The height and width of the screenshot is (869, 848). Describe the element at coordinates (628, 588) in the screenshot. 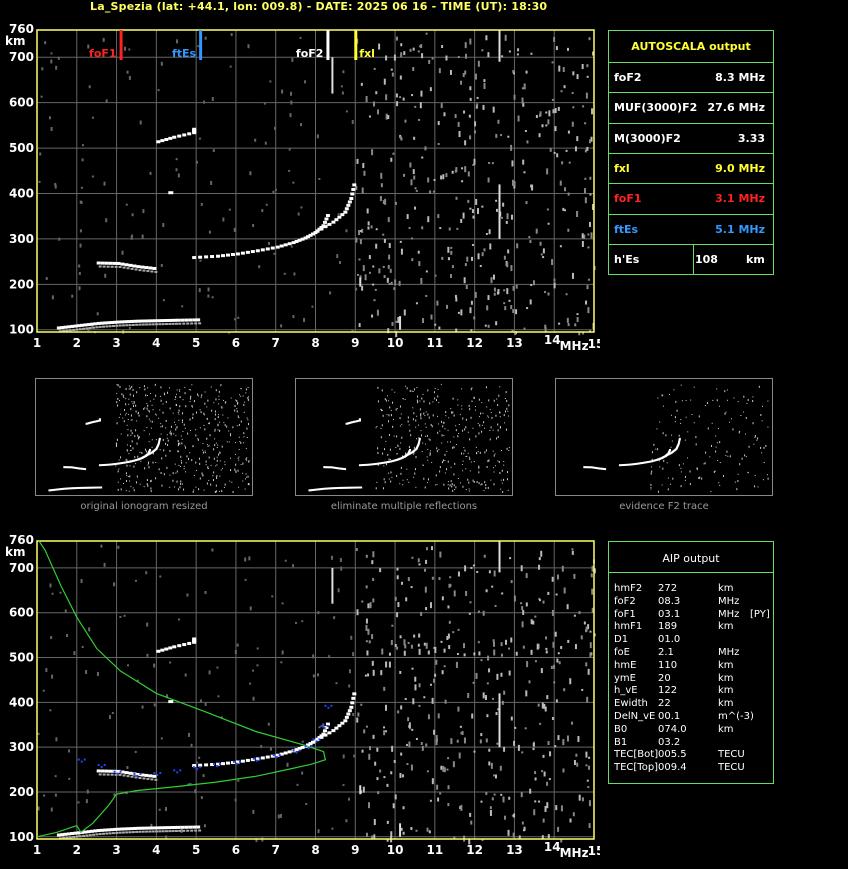

I see `aip-param-name: hmF2` at that location.